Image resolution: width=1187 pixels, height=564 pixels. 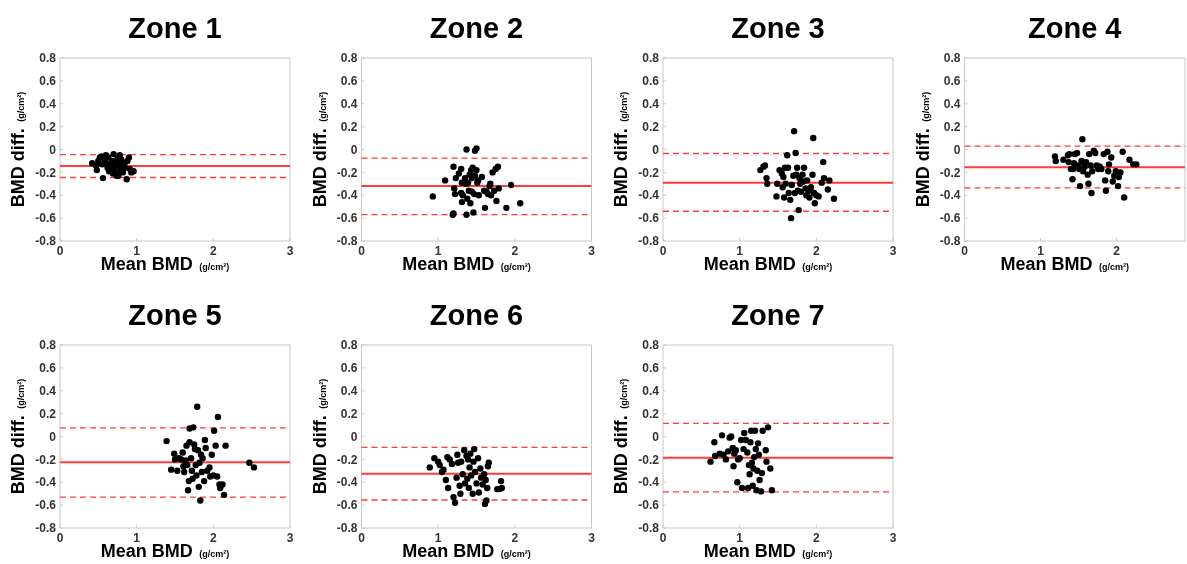 What do you see at coordinates (1075, 28) in the screenshot?
I see `chart-title: Zone 4` at bounding box center [1075, 28].